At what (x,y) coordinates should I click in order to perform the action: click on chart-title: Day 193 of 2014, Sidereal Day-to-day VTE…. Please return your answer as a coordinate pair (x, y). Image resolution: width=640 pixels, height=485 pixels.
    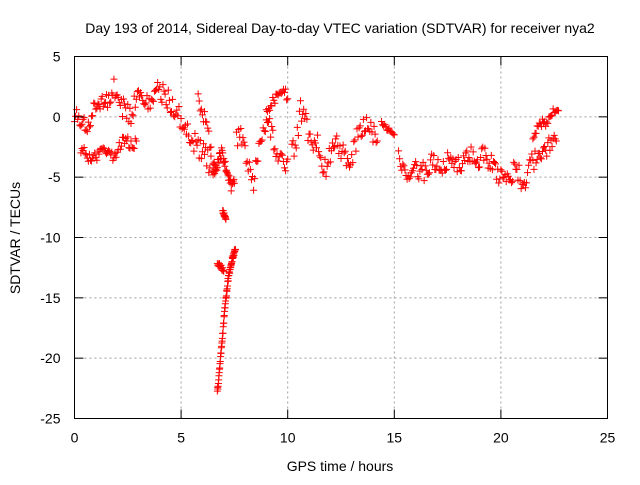
    Looking at the image, I should click on (340, 28).